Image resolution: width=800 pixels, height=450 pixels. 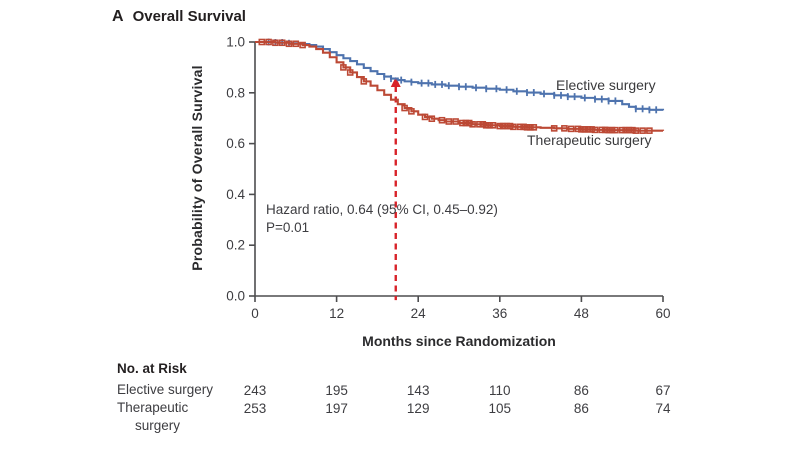 What do you see at coordinates (235, 296) in the screenshot?
I see `y-tick-label: 0.0` at bounding box center [235, 296].